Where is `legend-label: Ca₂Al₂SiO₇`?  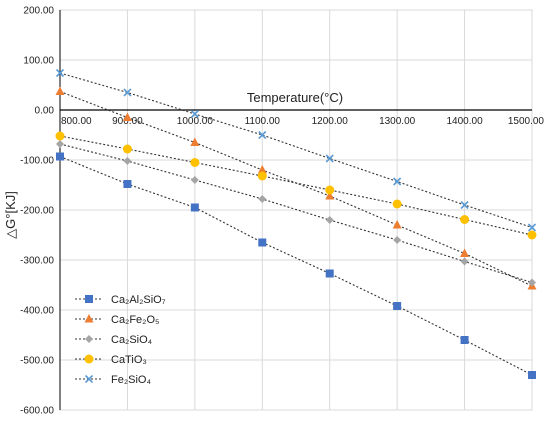
legend-label: Ca₂Al₂SiO₇ is located at coordinates (138, 300).